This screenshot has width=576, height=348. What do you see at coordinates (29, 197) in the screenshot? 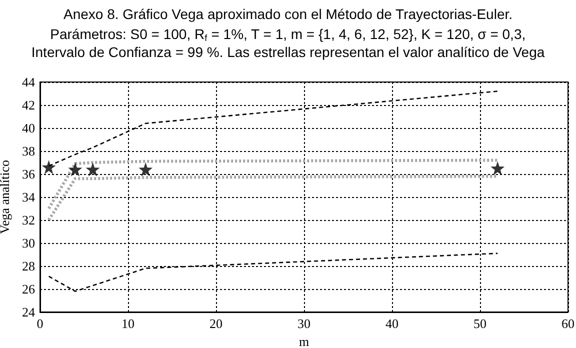
I see `y-tick-label: 34` at bounding box center [29, 197].